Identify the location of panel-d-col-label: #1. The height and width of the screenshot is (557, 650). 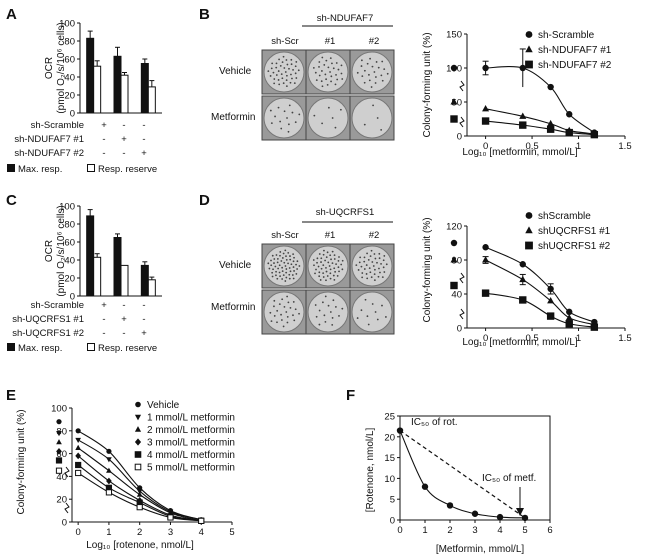
(330, 235).